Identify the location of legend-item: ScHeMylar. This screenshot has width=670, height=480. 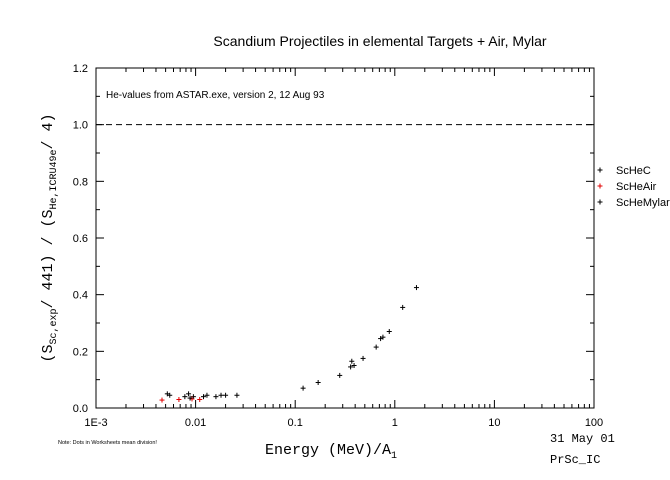
(633, 203).